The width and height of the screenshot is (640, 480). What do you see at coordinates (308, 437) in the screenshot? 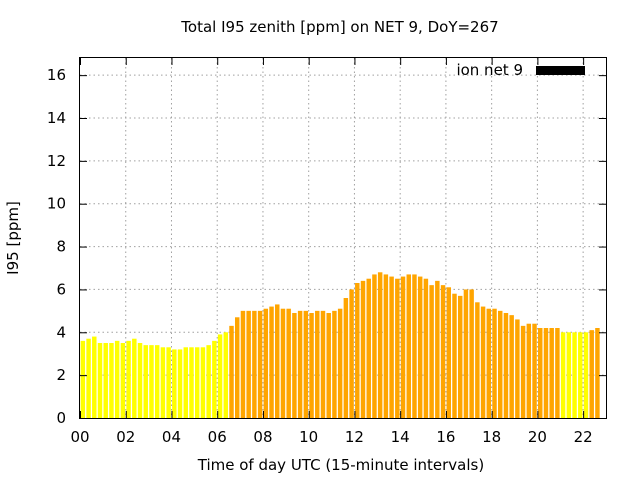
I see `x-tick-label: 10` at bounding box center [308, 437].